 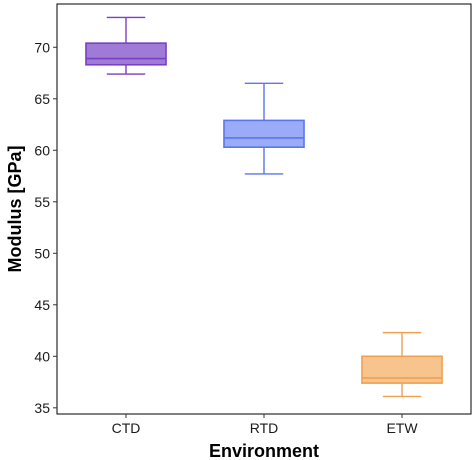 I want to click on y-tick-label: 45, so click(x=42, y=305).